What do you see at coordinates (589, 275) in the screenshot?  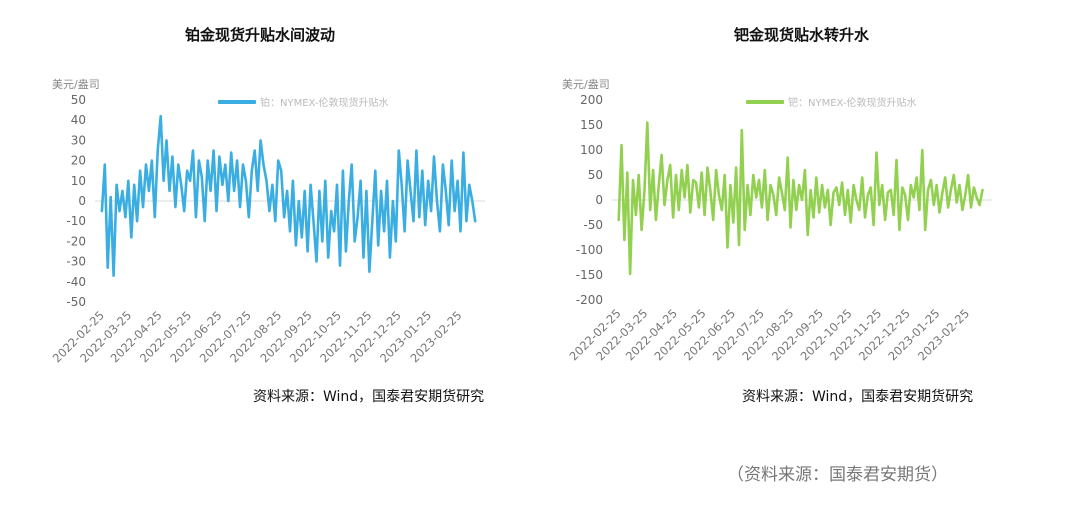 I see `chart-2-y-tick-label: -150` at bounding box center [589, 275].